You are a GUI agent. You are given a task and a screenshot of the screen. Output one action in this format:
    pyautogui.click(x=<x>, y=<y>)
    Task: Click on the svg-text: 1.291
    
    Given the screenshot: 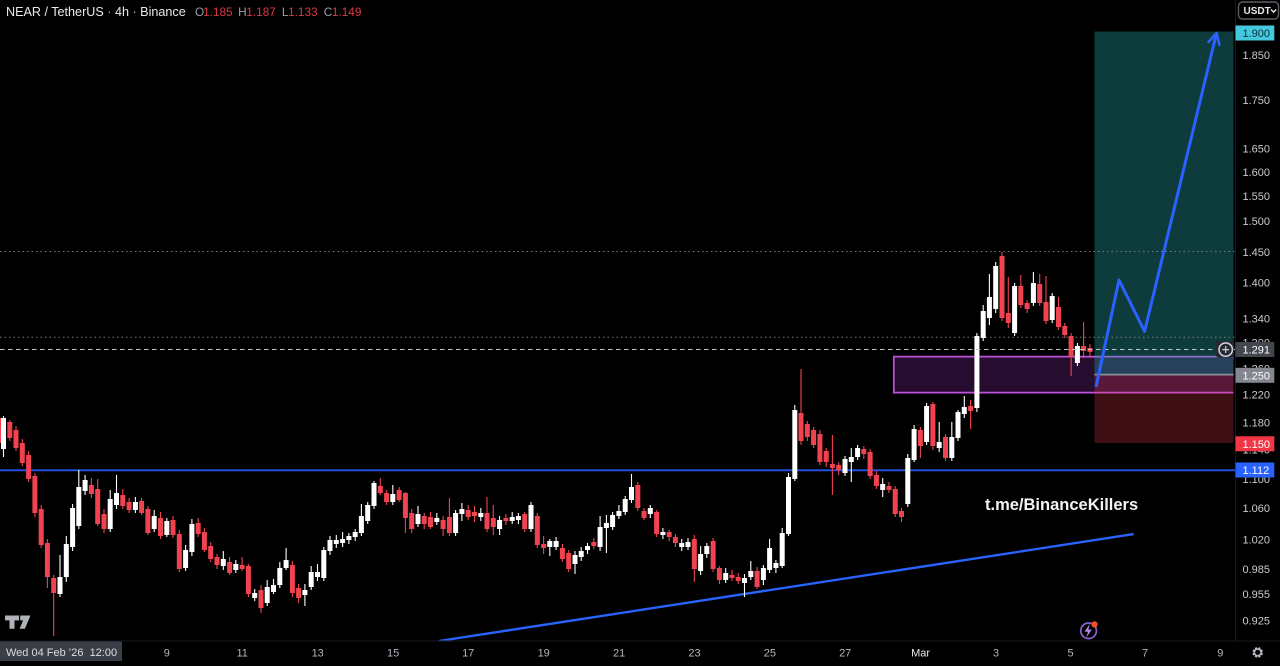 What is the action you would take?
    pyautogui.click(x=1257, y=351)
    